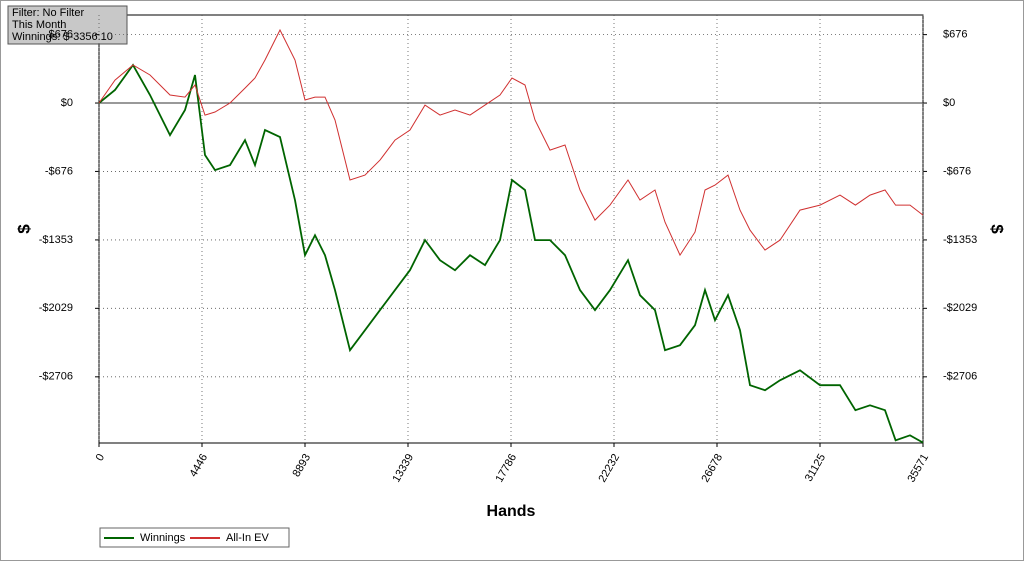 This screenshot has height=561, width=1024. Describe the element at coordinates (67, 103) in the screenshot. I see `y-tick-label: $0` at that location.